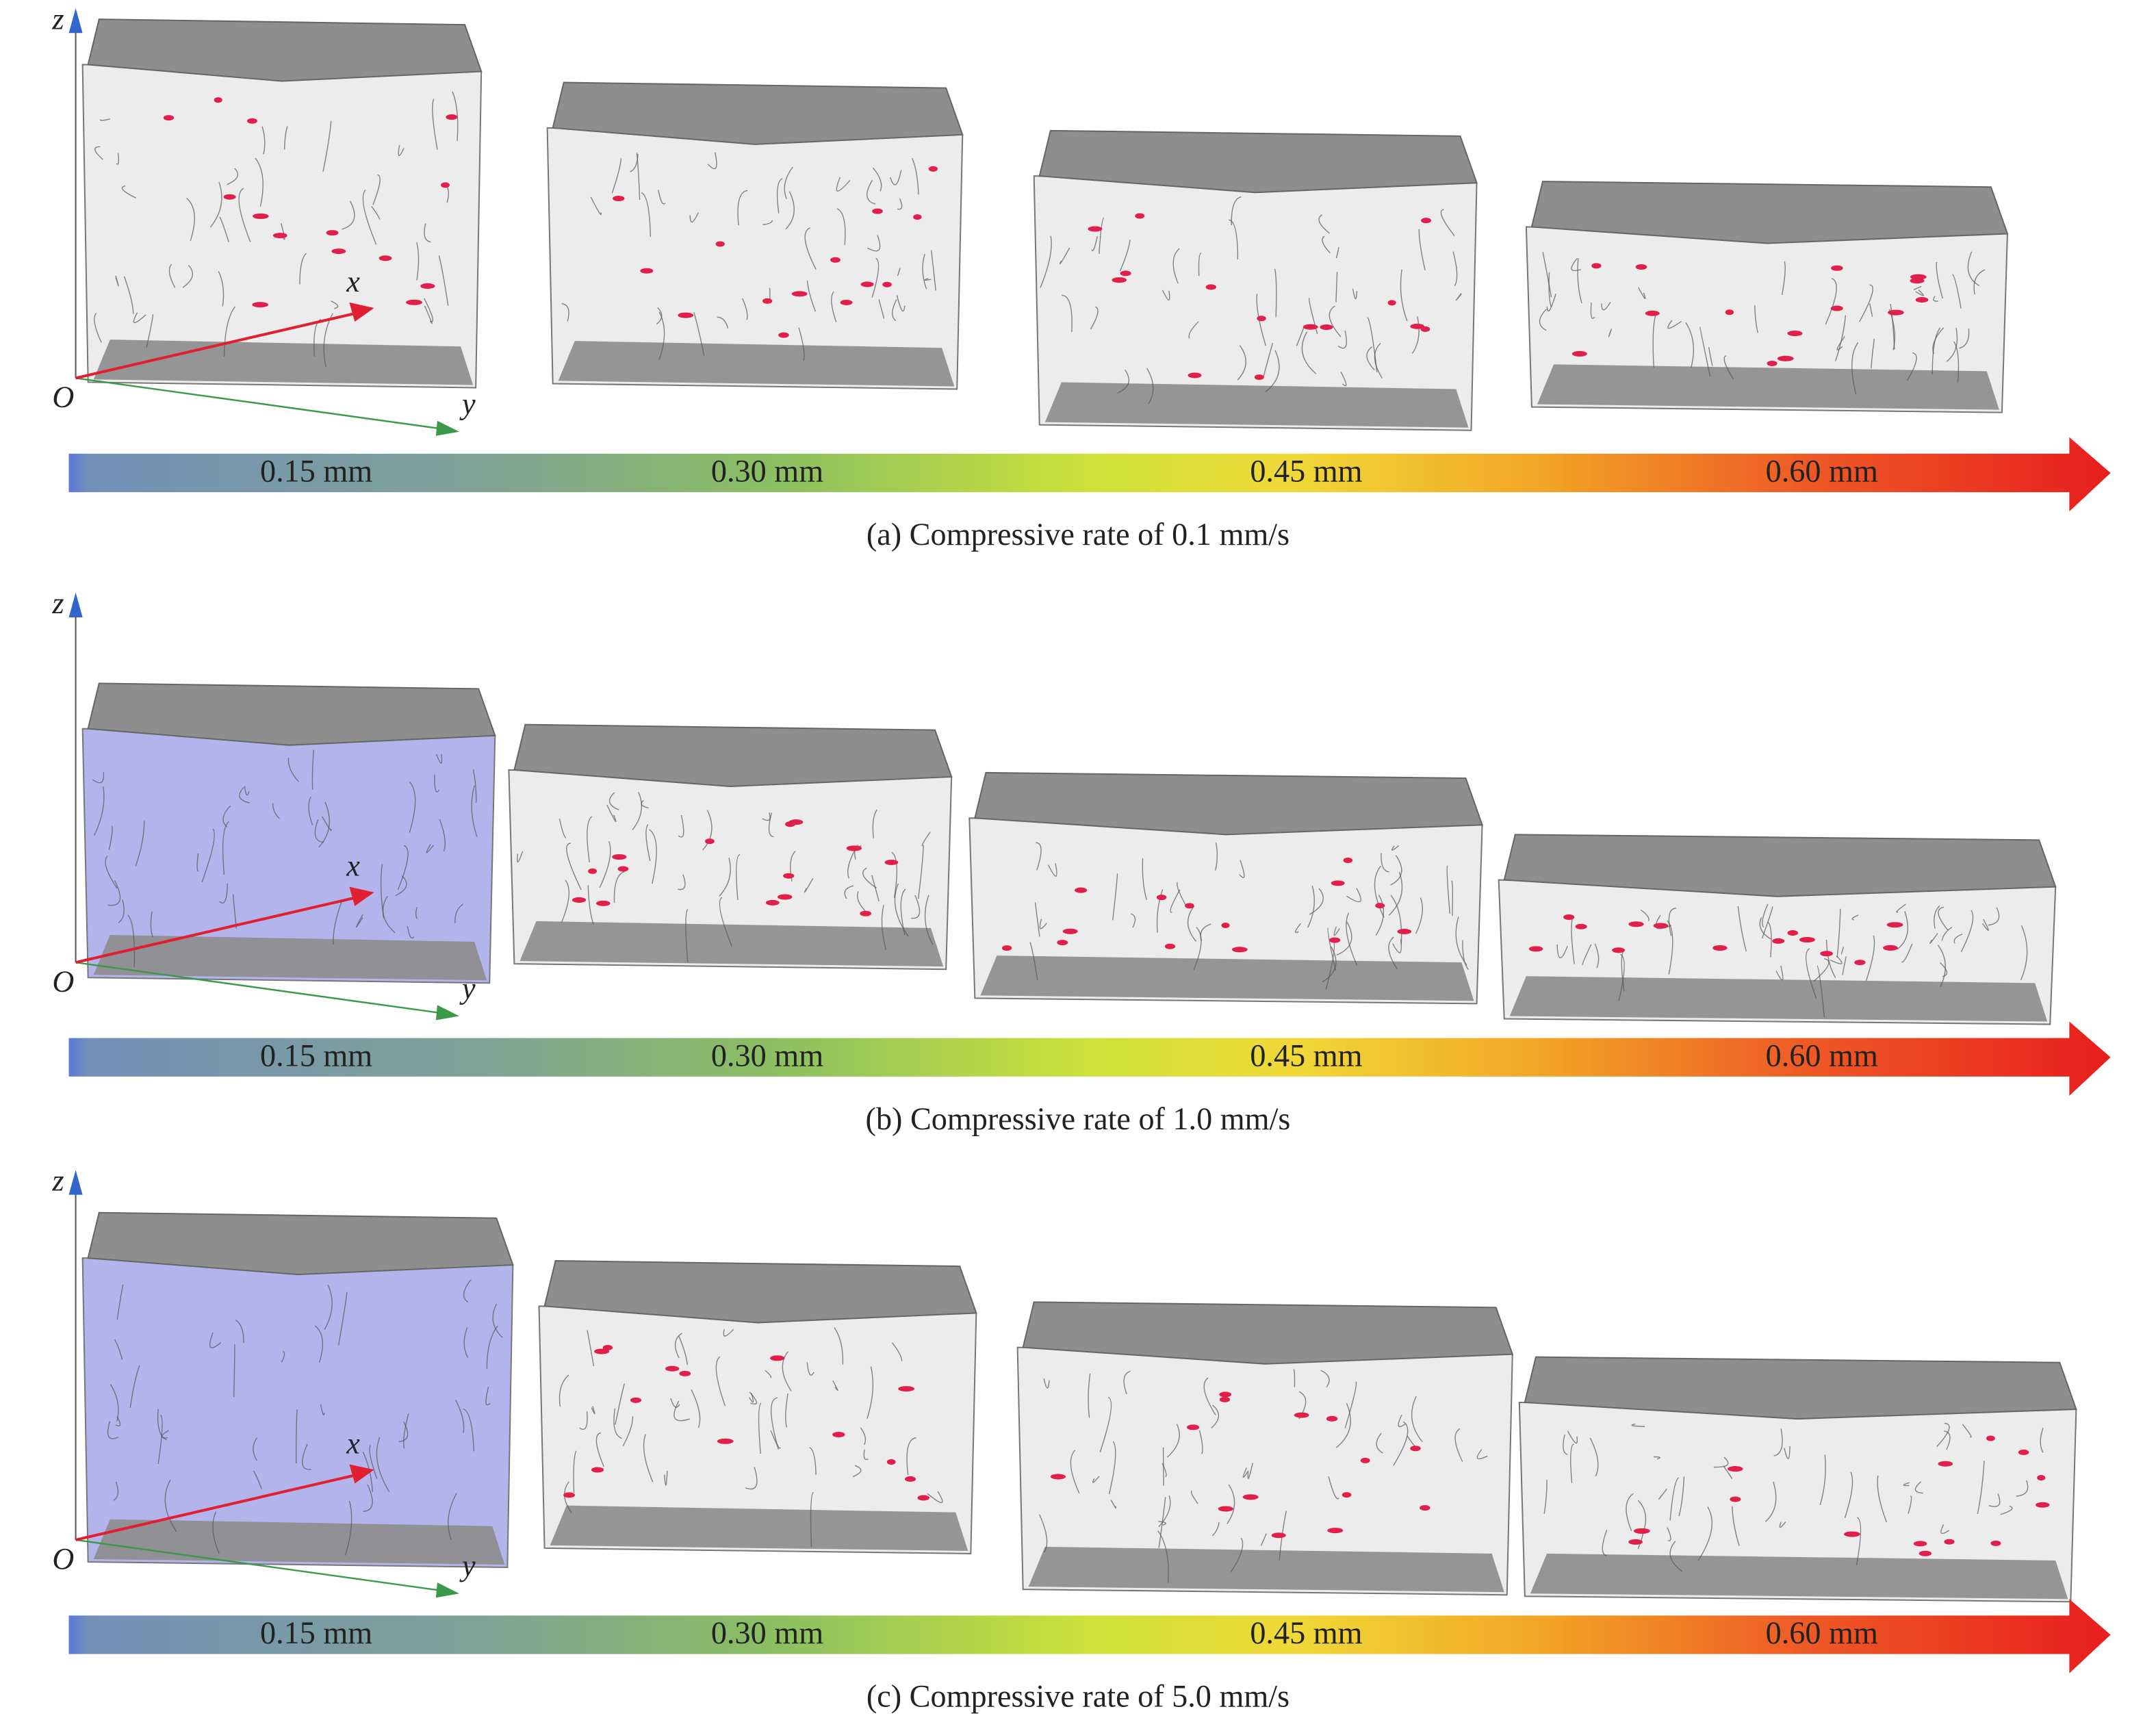 Image resolution: width=2156 pixels, height=1720 pixels. I want to click on axis-label-origin: O, so click(63, 397).